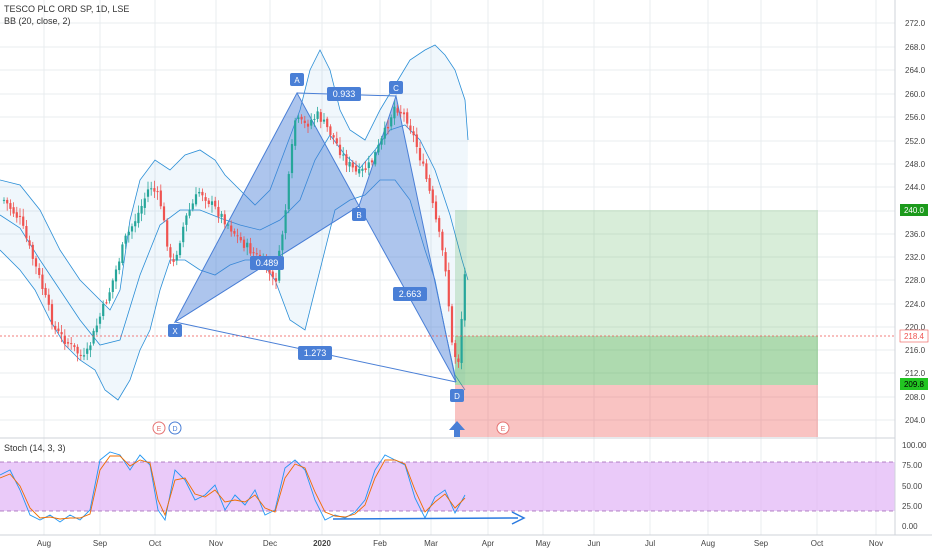 This screenshot has width=932, height=555. I want to click on price-axis-label: 244.0, so click(915, 187).